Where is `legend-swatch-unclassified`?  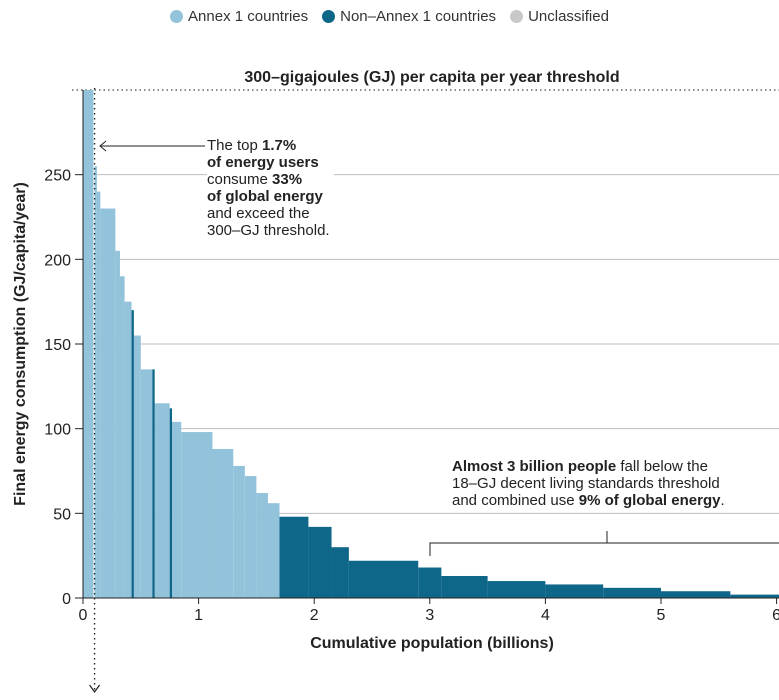
legend-swatch-unclassified is located at coordinates (517, 16).